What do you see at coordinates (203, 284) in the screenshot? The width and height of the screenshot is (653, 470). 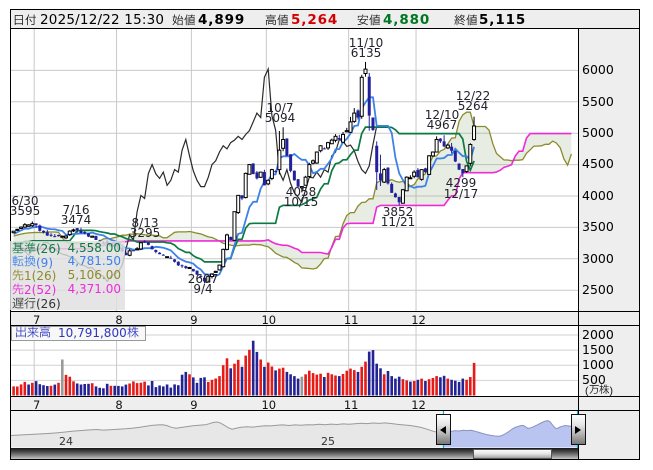 I see `annotation-9-4: 2607 9/4` at bounding box center [203, 284].